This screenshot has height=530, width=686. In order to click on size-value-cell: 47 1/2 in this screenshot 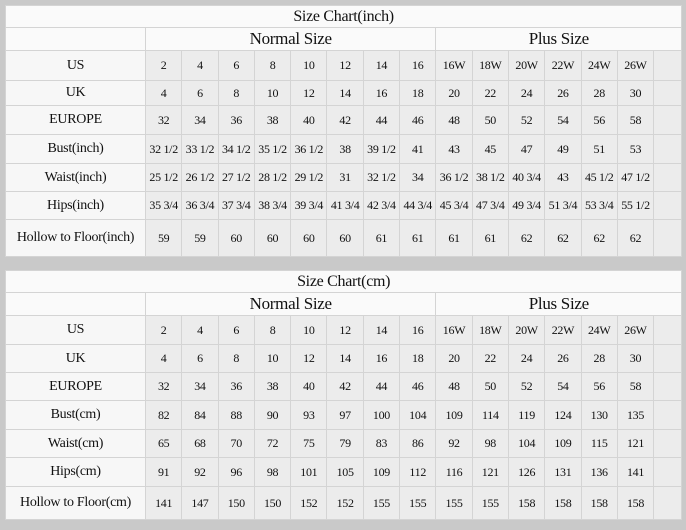, I will do `click(635, 177)`.